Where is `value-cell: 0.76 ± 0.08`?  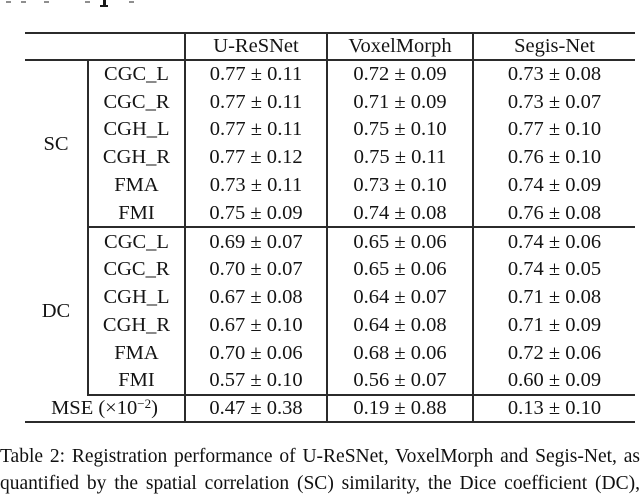 value-cell: 0.76 ± 0.08 is located at coordinates (553, 214).